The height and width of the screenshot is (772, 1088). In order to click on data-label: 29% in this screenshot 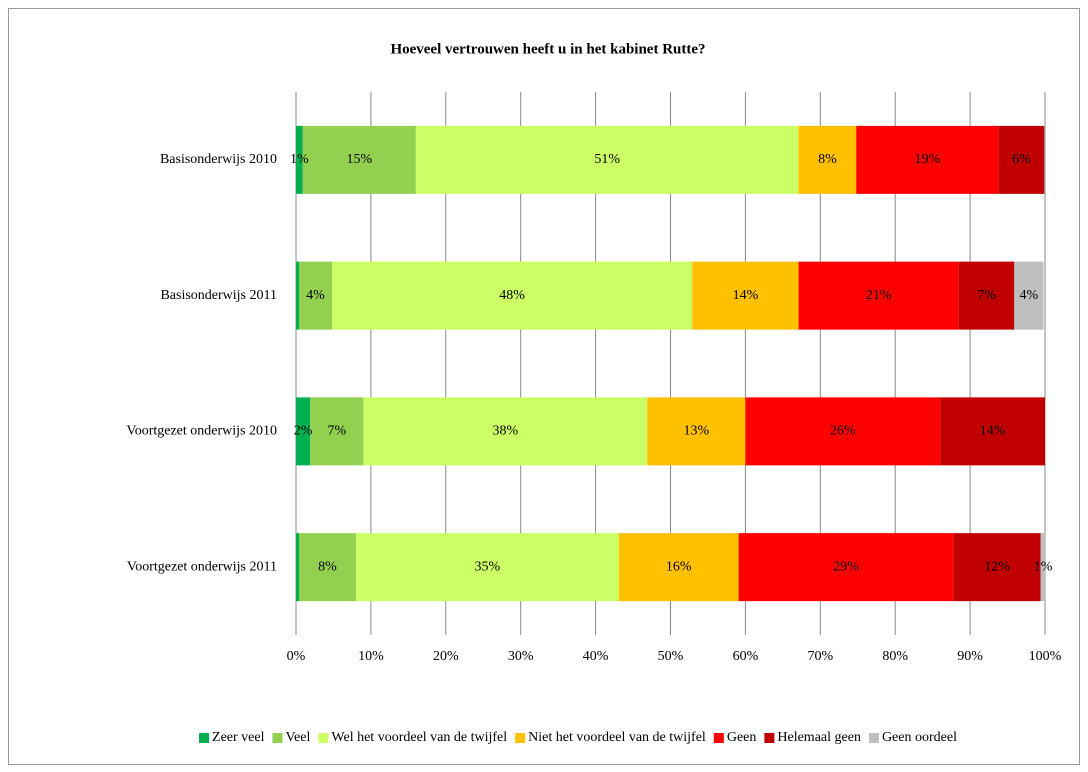, I will do `click(846, 566)`.